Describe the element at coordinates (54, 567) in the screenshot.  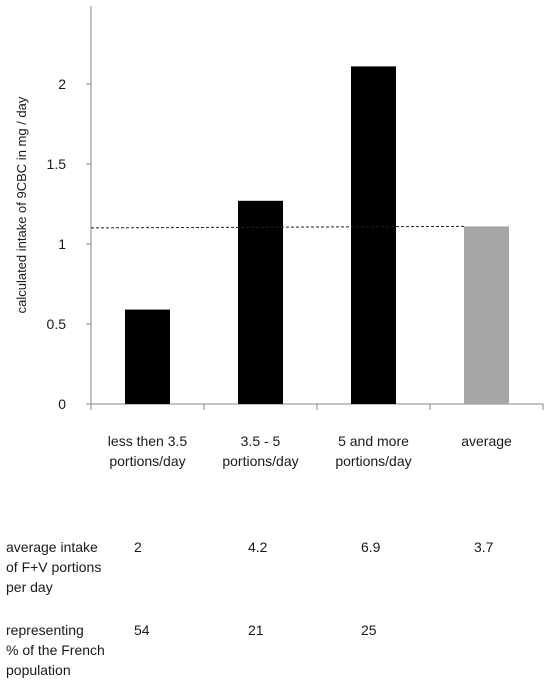
I see `table-row-label-line: of F+V portions` at that location.